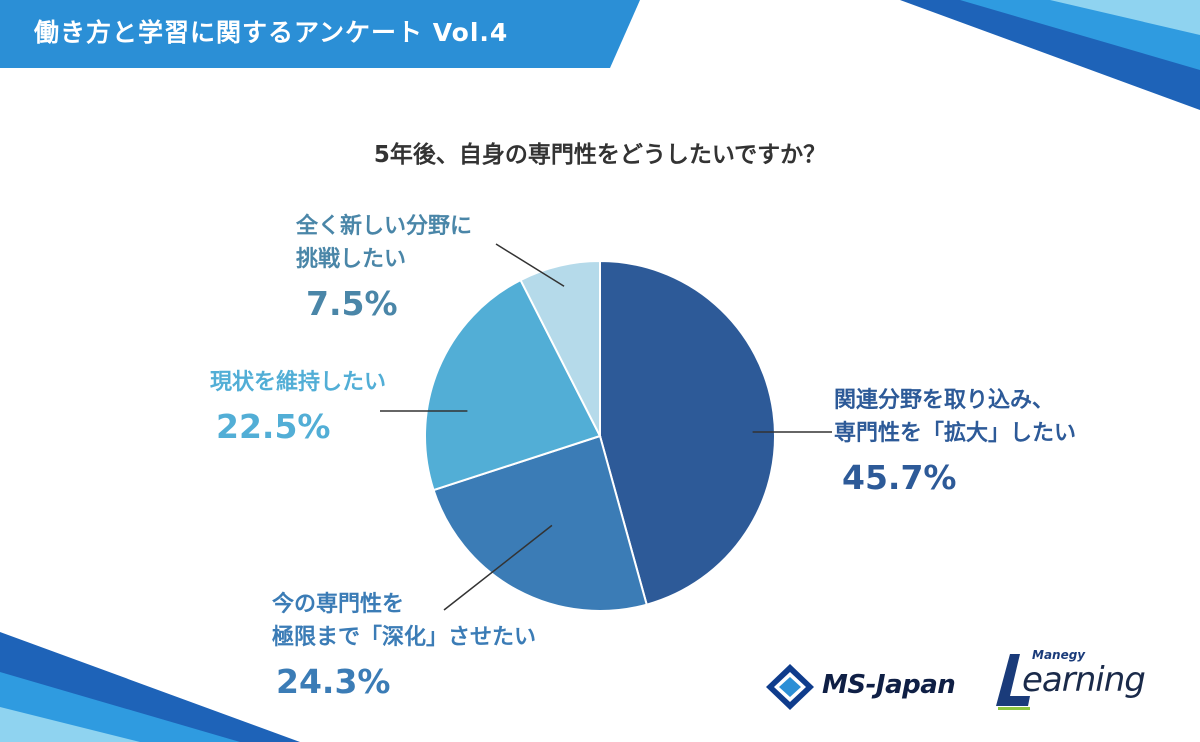 This screenshot has width=1200, height=742. What do you see at coordinates (560, 348) in the screenshot?
I see `pie-slice-new` at bounding box center [560, 348].